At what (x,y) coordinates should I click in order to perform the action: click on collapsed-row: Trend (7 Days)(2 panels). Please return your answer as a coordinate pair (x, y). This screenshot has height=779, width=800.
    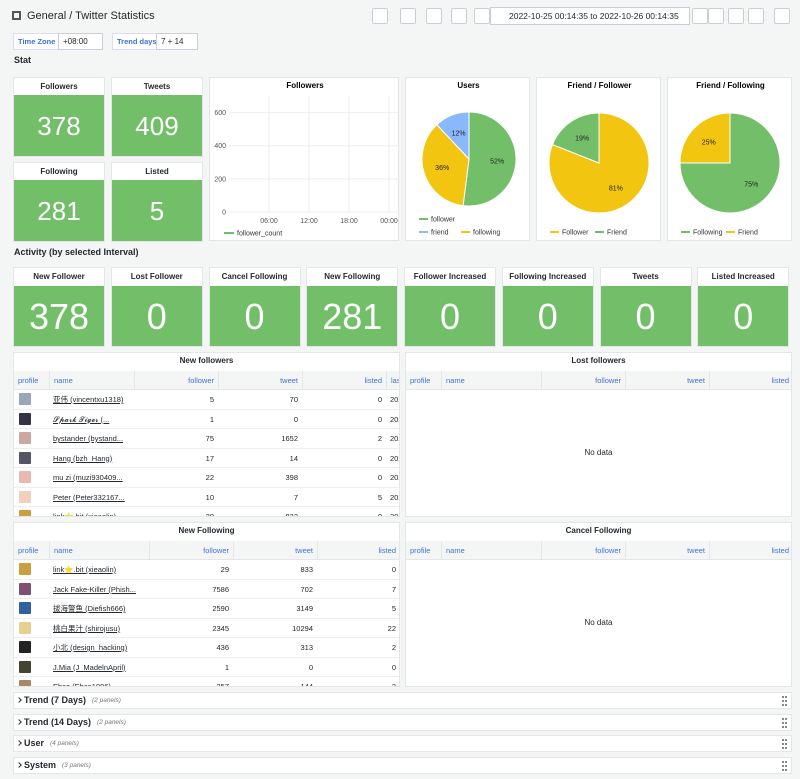
    Looking at the image, I should click on (402, 700).